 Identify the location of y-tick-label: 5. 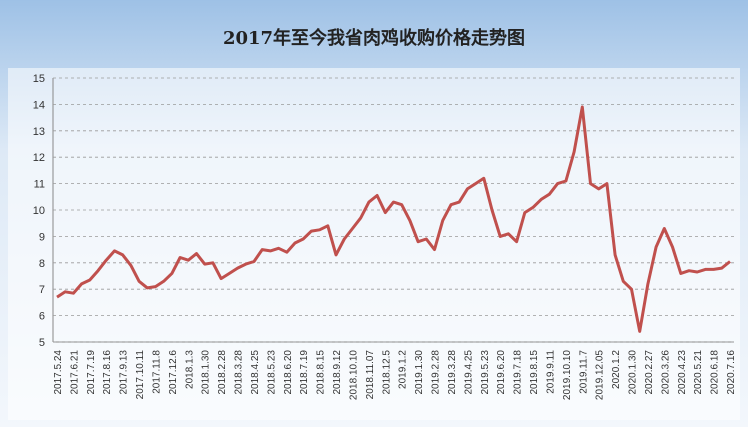
(42, 343).